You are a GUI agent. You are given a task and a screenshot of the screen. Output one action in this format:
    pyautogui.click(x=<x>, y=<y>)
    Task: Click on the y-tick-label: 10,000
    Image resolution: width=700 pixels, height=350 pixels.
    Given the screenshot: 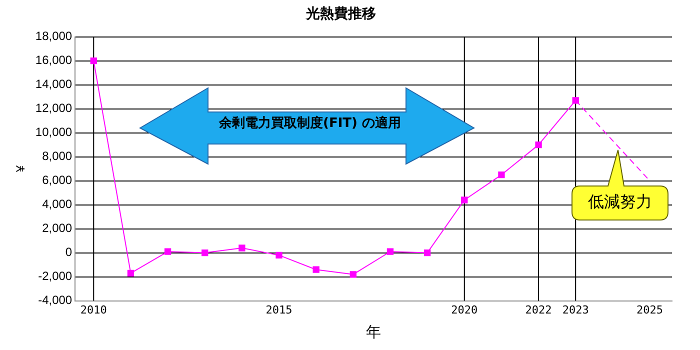 What is the action you would take?
    pyautogui.click(x=53, y=132)
    